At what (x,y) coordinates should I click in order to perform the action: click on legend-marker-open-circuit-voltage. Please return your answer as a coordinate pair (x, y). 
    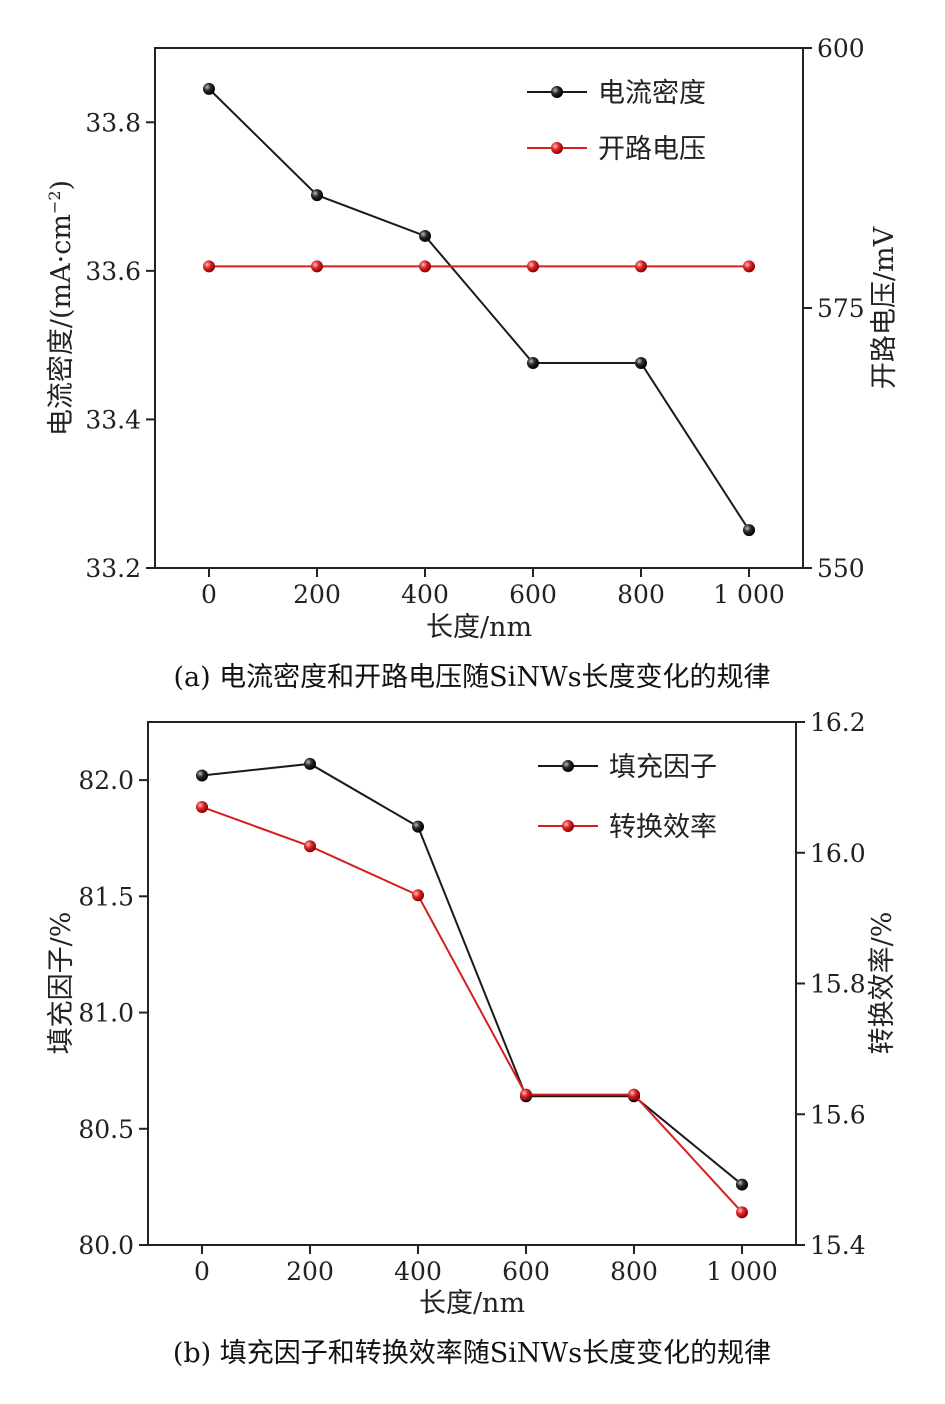
    Looking at the image, I should click on (557, 148).